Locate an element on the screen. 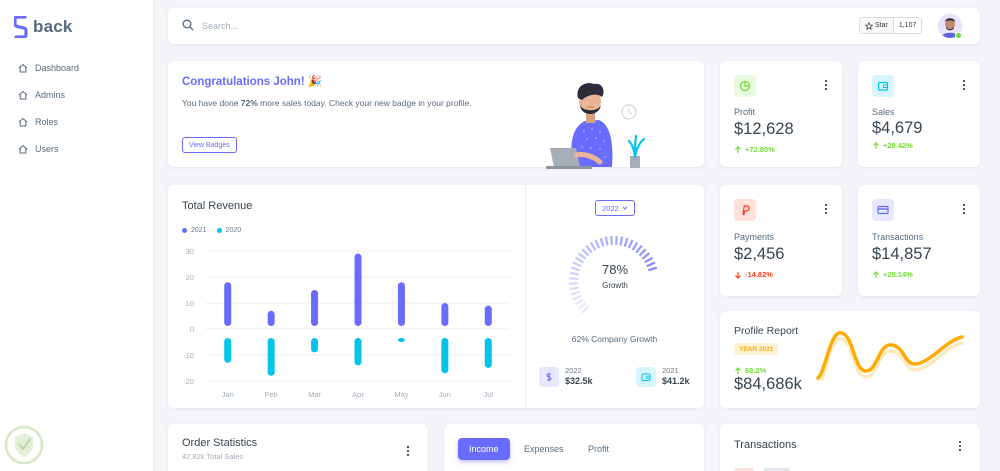  transactions-list-title: Transactions is located at coordinates (765, 445).